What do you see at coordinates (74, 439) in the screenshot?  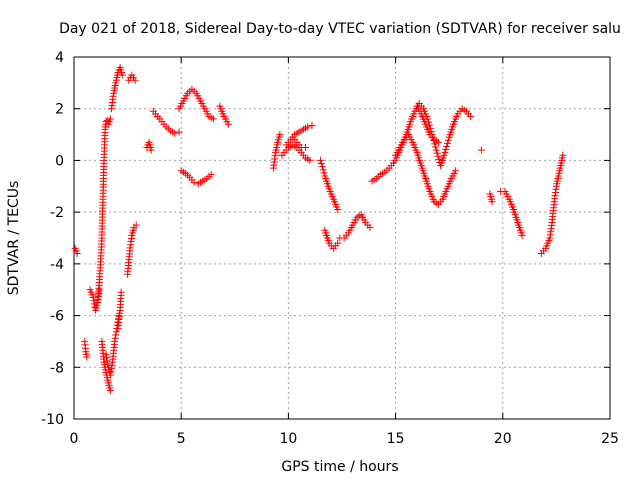 I see `x-tick-label: 0` at bounding box center [74, 439].